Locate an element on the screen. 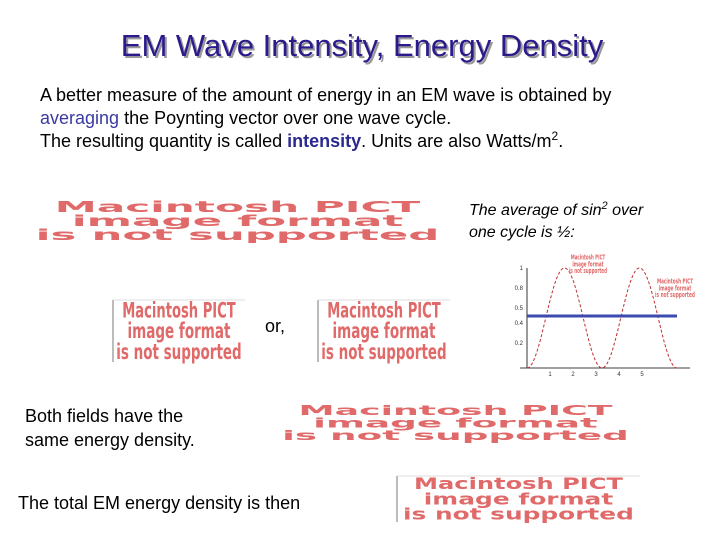 The height and width of the screenshot is (540, 720). x-tick-label: 2 is located at coordinates (573, 375).